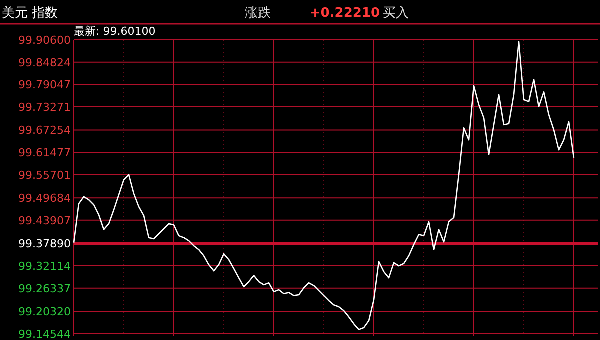  Describe the element at coordinates (44, 199) in the screenshot. I see `y-tick-label: 99.49684` at that location.